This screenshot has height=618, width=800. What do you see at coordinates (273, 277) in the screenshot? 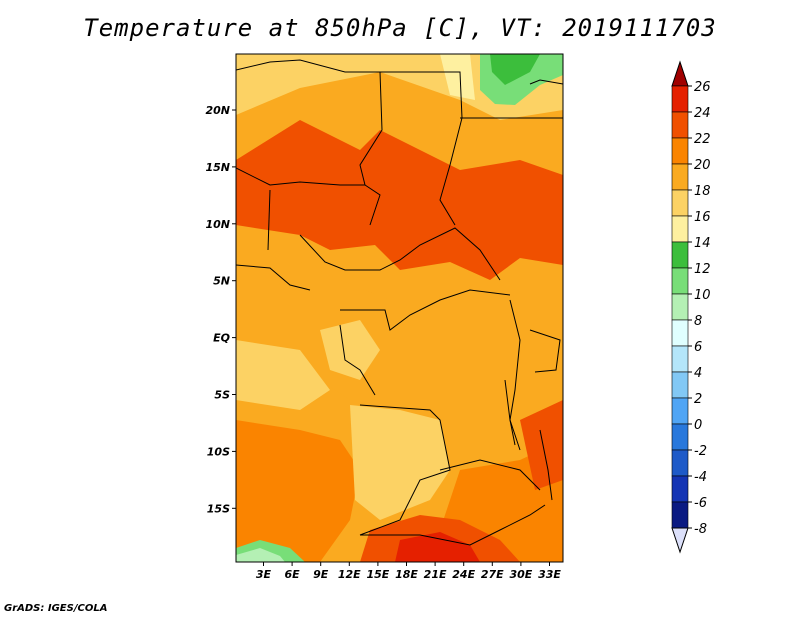
I see `border-coast` at bounding box center [273, 277].